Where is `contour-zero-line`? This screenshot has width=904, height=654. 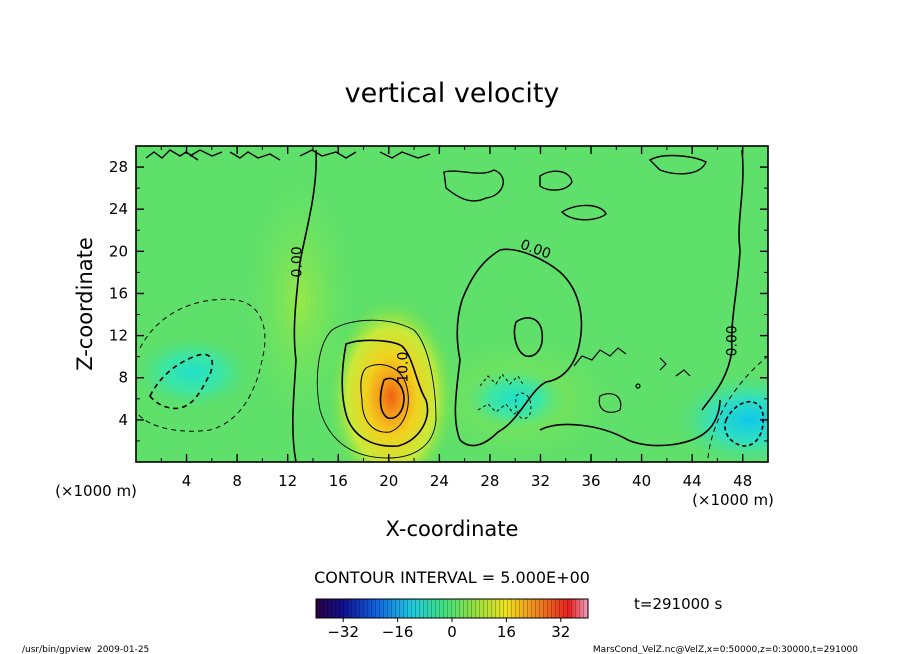
contour-zero-line is located at coordinates (305, 305).